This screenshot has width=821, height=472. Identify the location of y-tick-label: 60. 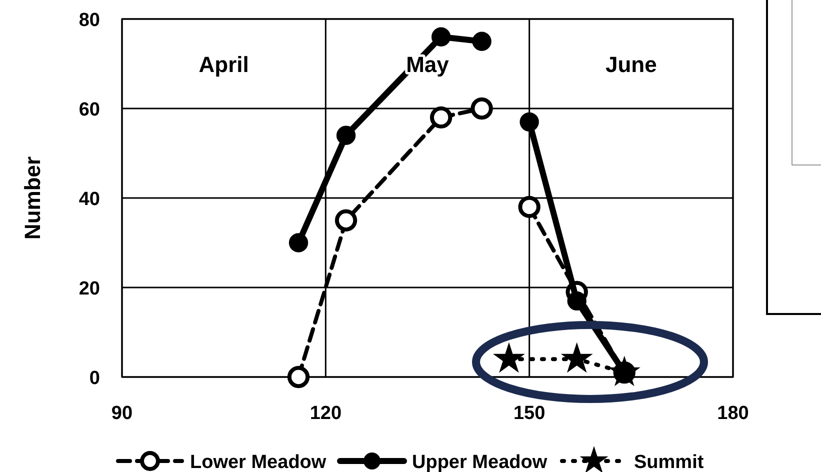
(89, 110).